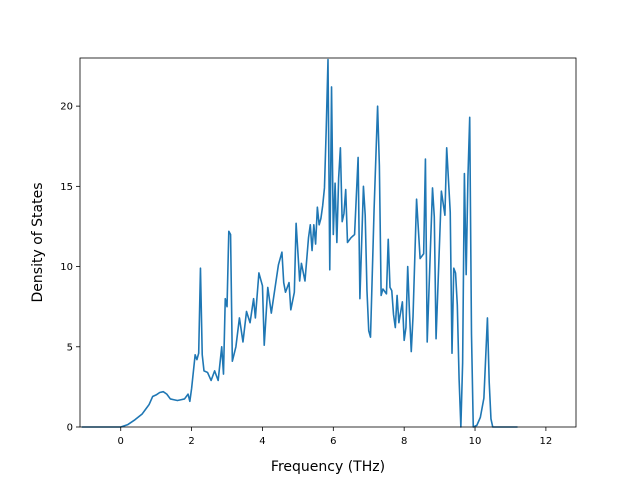 Image resolution: width=640 pixels, height=484 pixels. I want to click on x-tick-label: 6, so click(333, 441).